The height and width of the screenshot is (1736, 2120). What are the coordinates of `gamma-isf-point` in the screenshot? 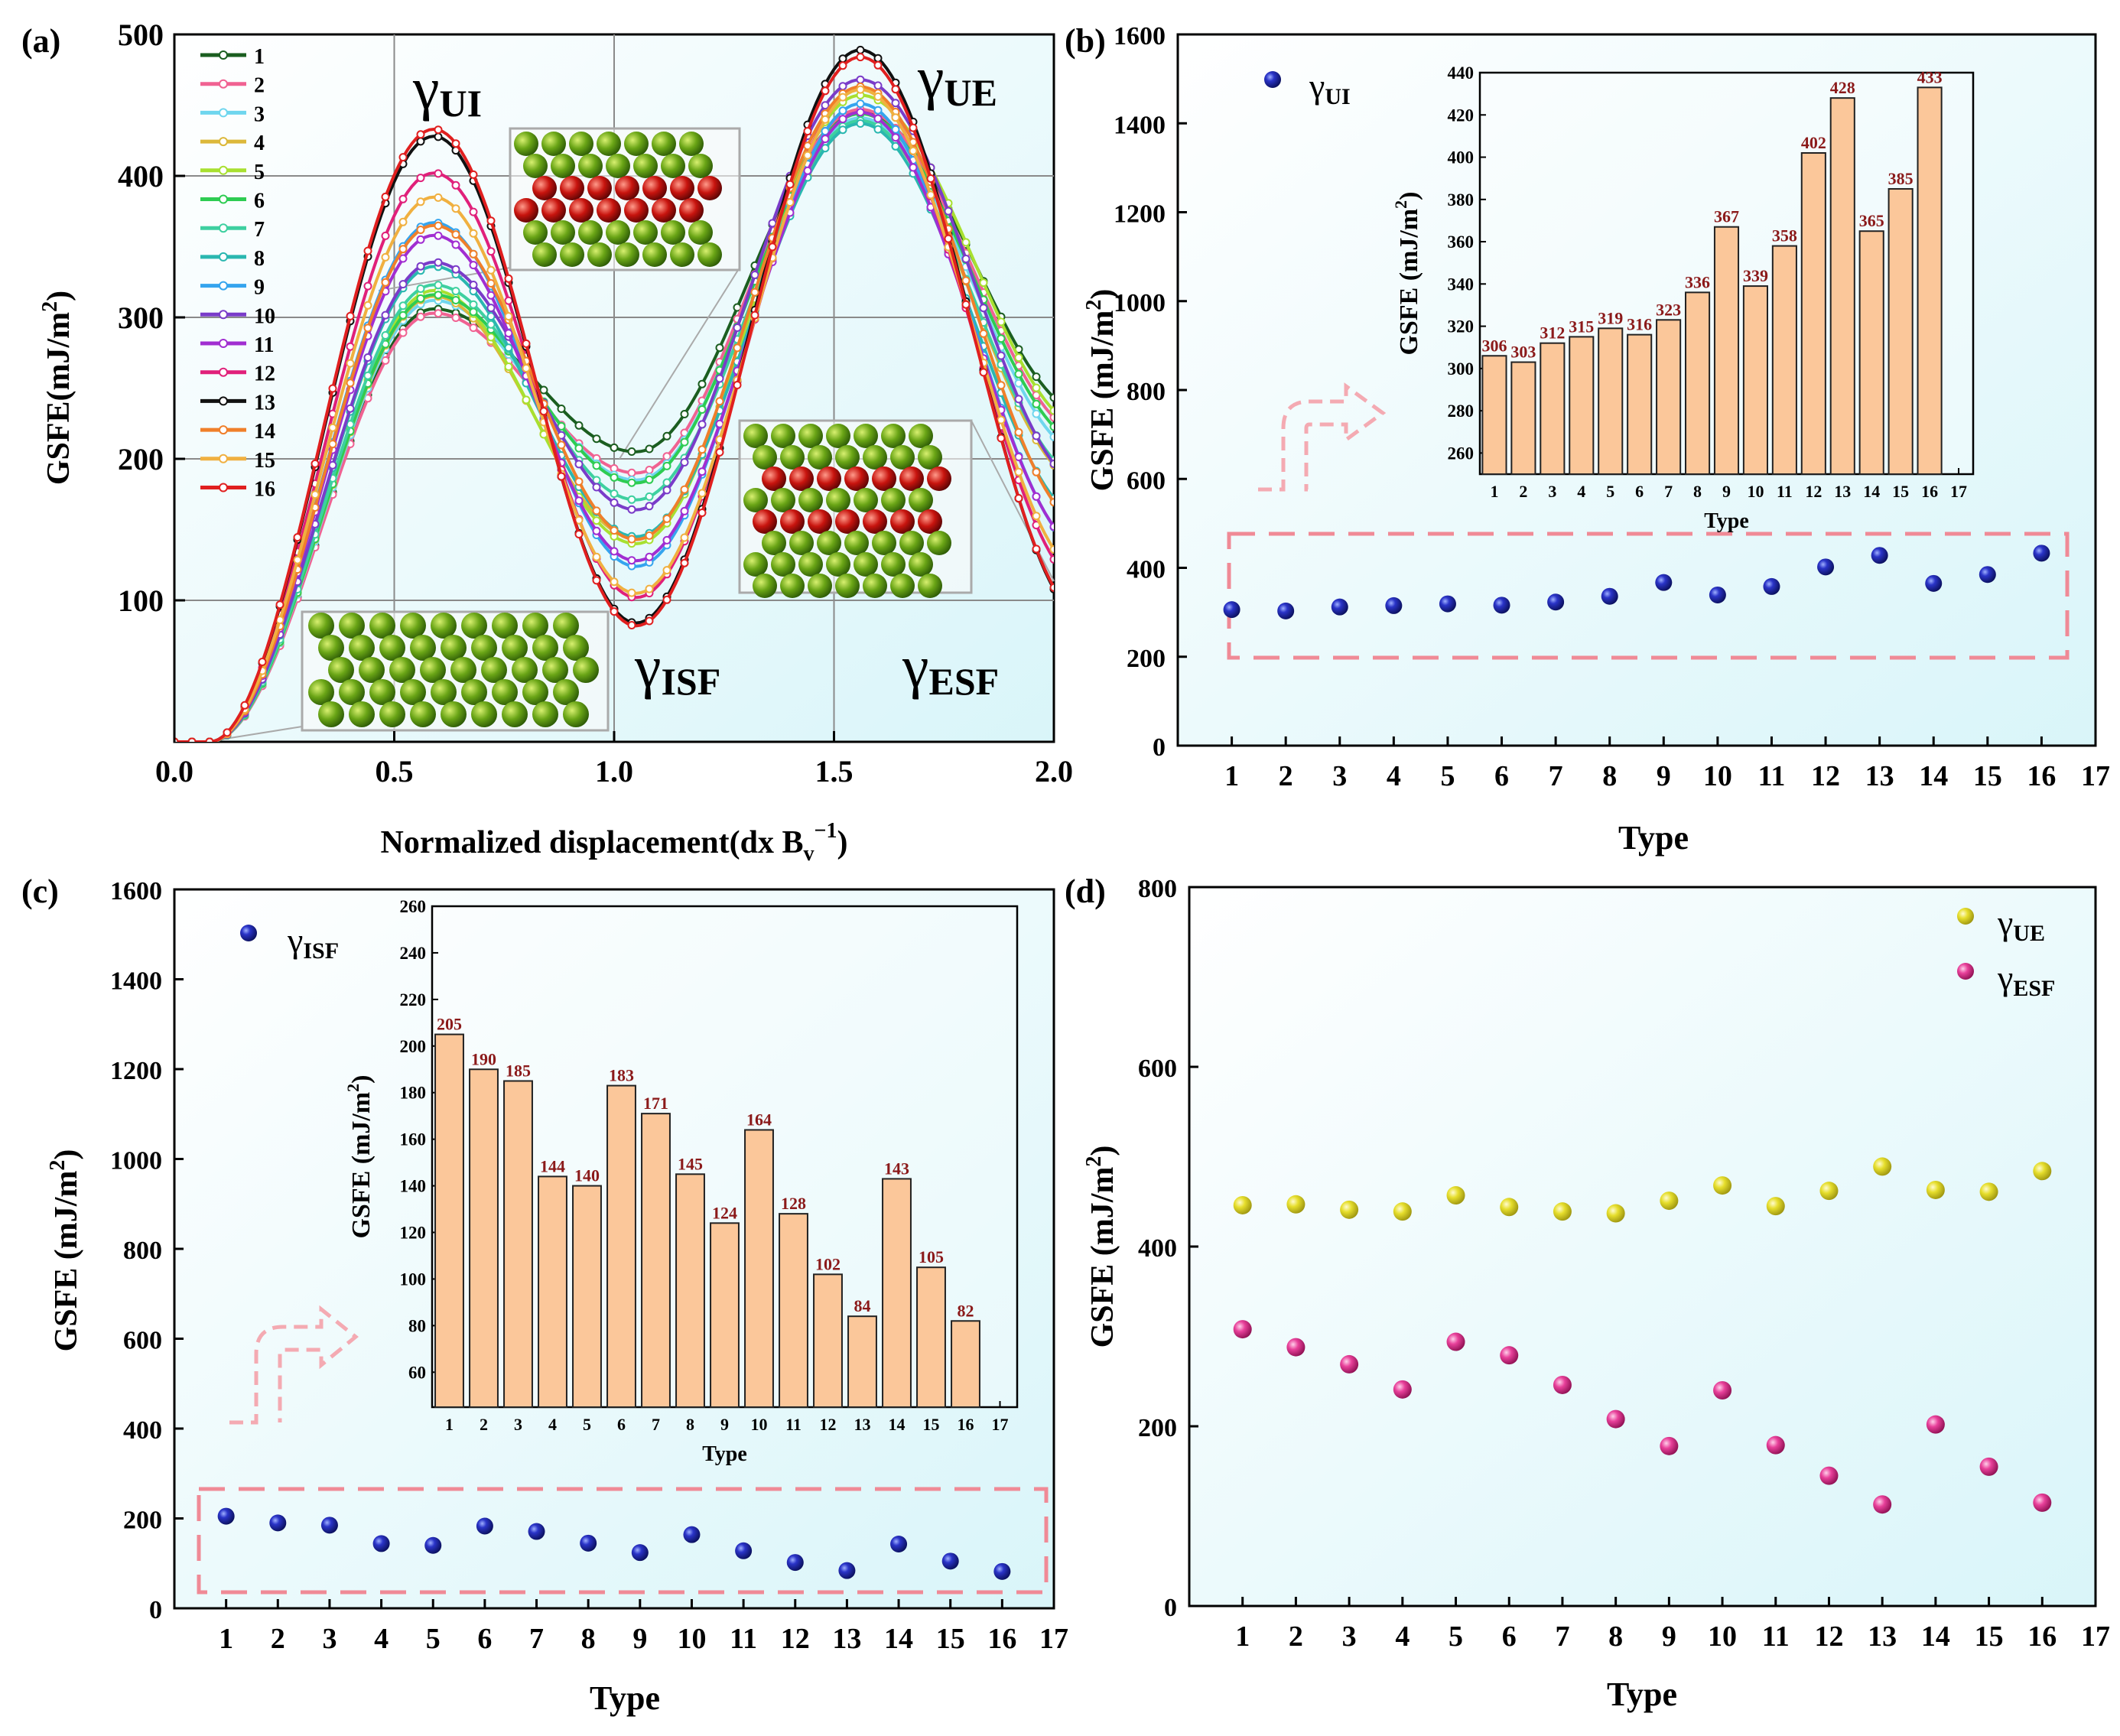 It's located at (485, 1526).